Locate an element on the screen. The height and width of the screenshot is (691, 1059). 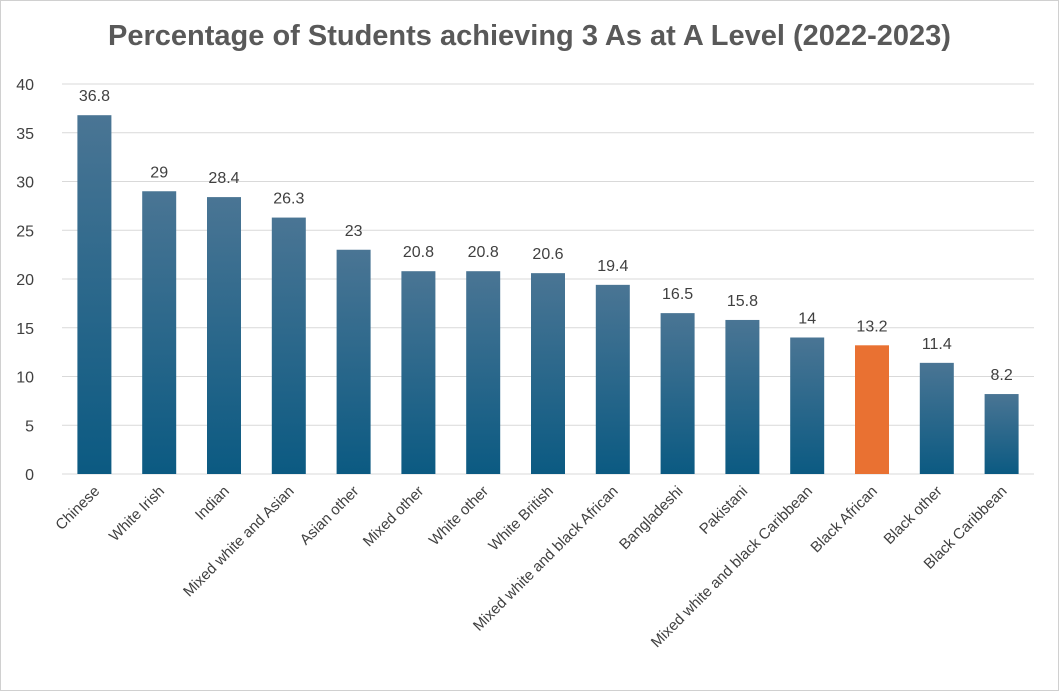
y-tick-label: 15 is located at coordinates (25, 329).